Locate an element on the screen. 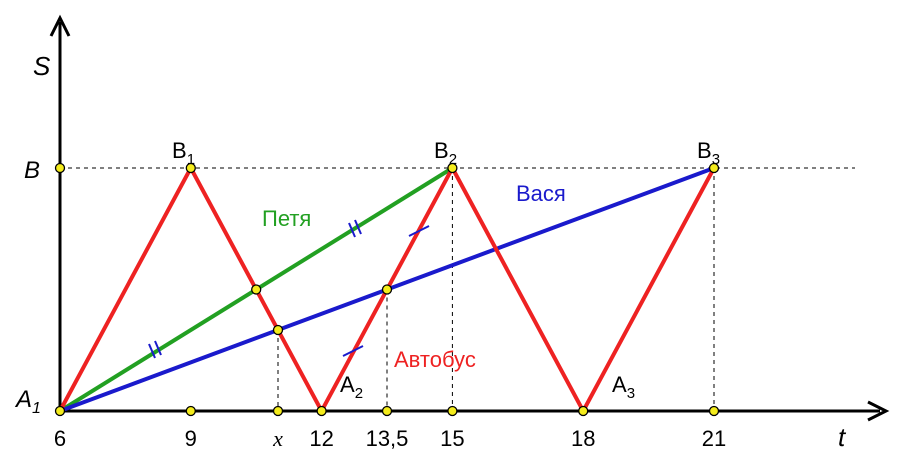  label-b1: B1 is located at coordinates (183, 153).